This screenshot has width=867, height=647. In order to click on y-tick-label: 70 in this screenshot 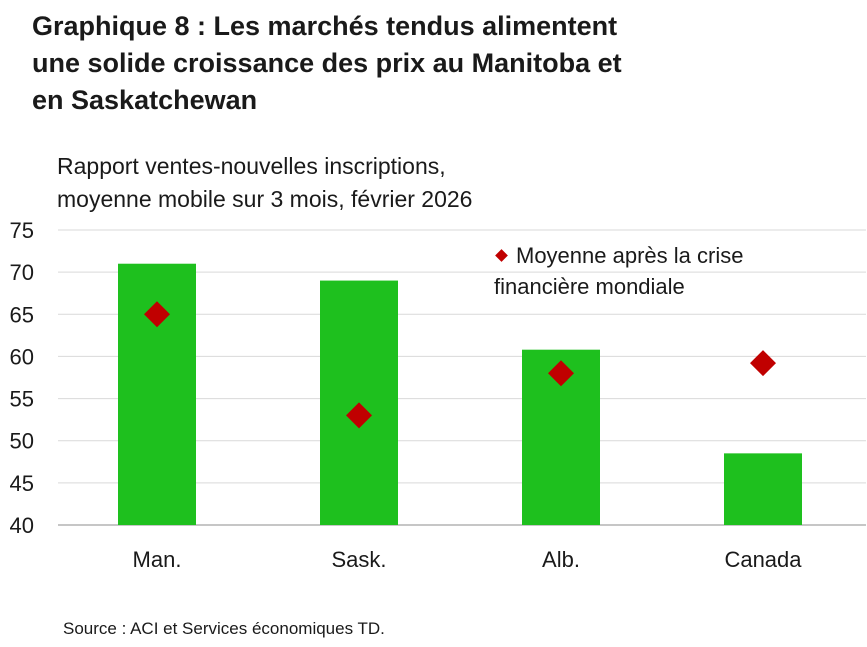, I will do `click(22, 272)`.